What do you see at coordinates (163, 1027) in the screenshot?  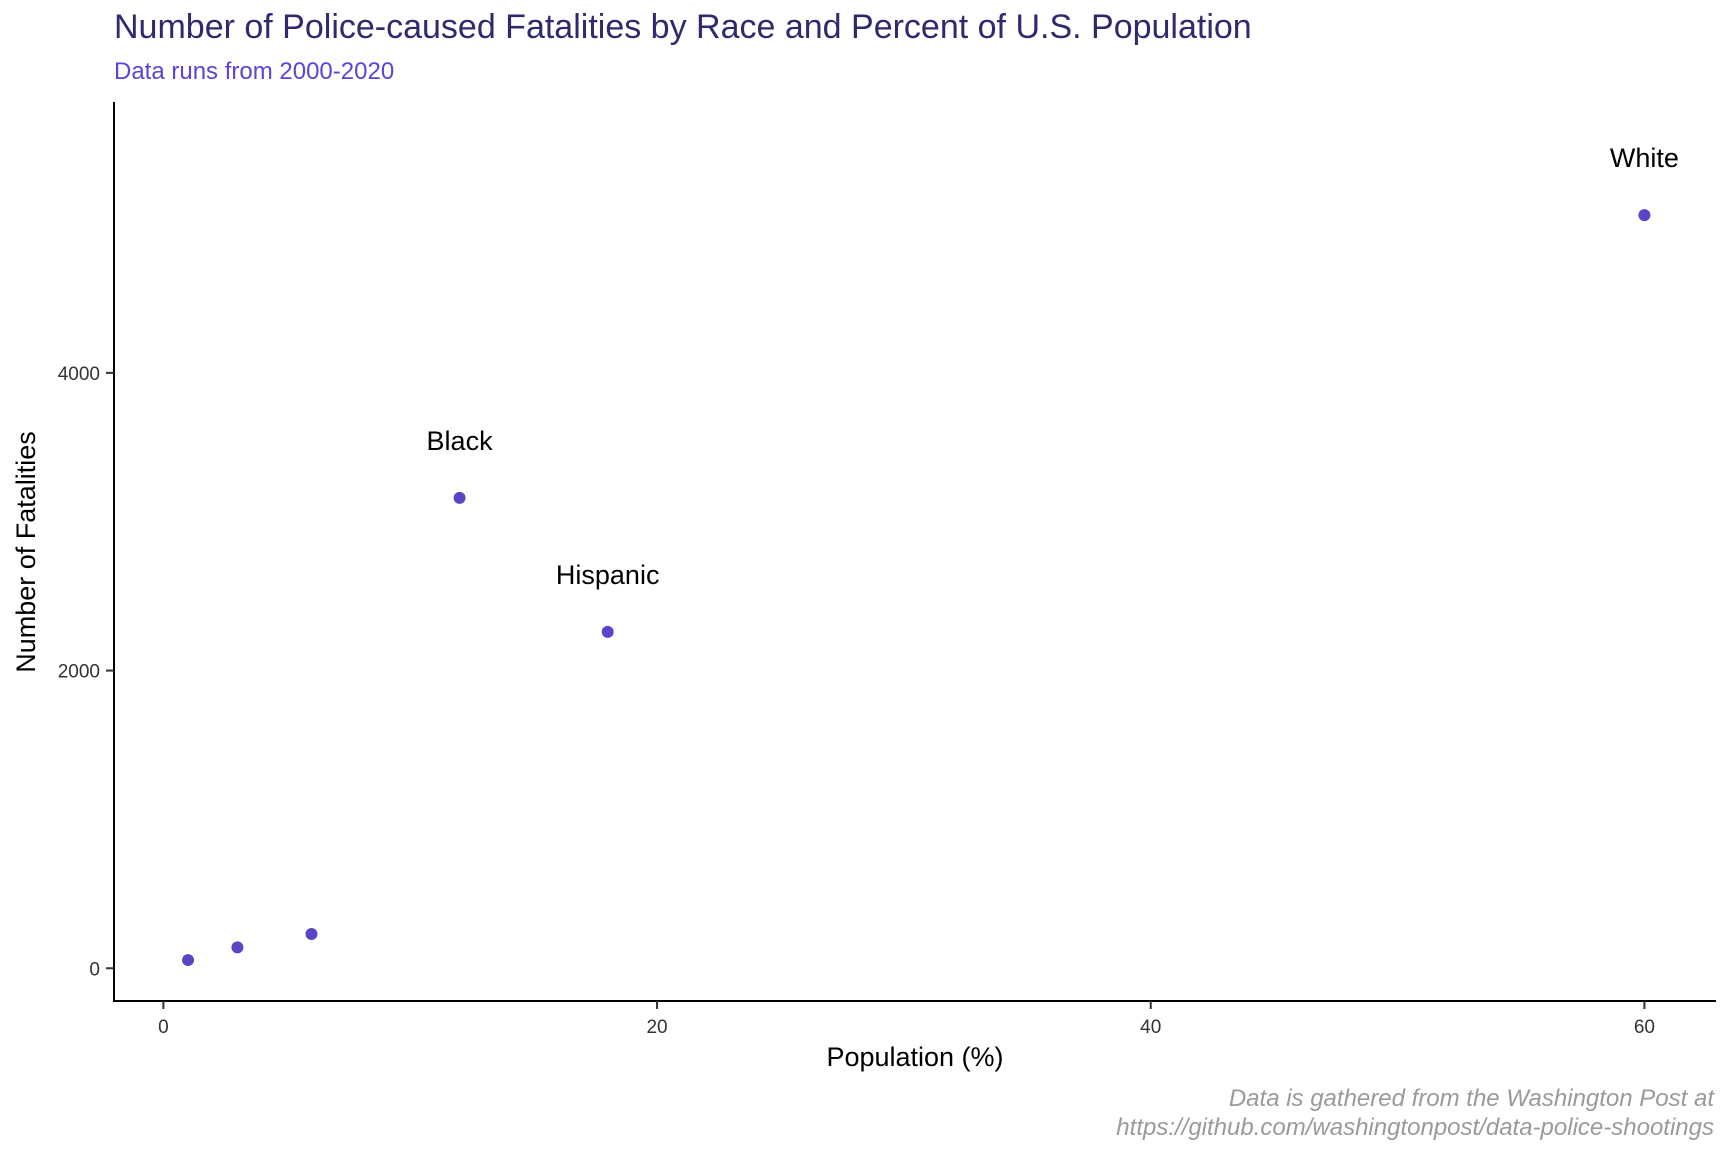 I see `x-tick-label: 0` at bounding box center [163, 1027].